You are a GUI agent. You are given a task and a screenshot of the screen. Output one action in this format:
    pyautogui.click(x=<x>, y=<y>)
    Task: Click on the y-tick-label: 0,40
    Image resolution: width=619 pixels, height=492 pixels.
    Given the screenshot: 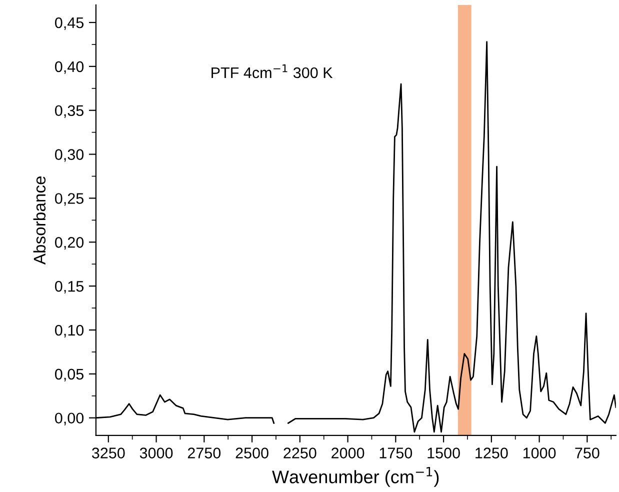 What is the action you would take?
    pyautogui.click(x=69, y=67)
    